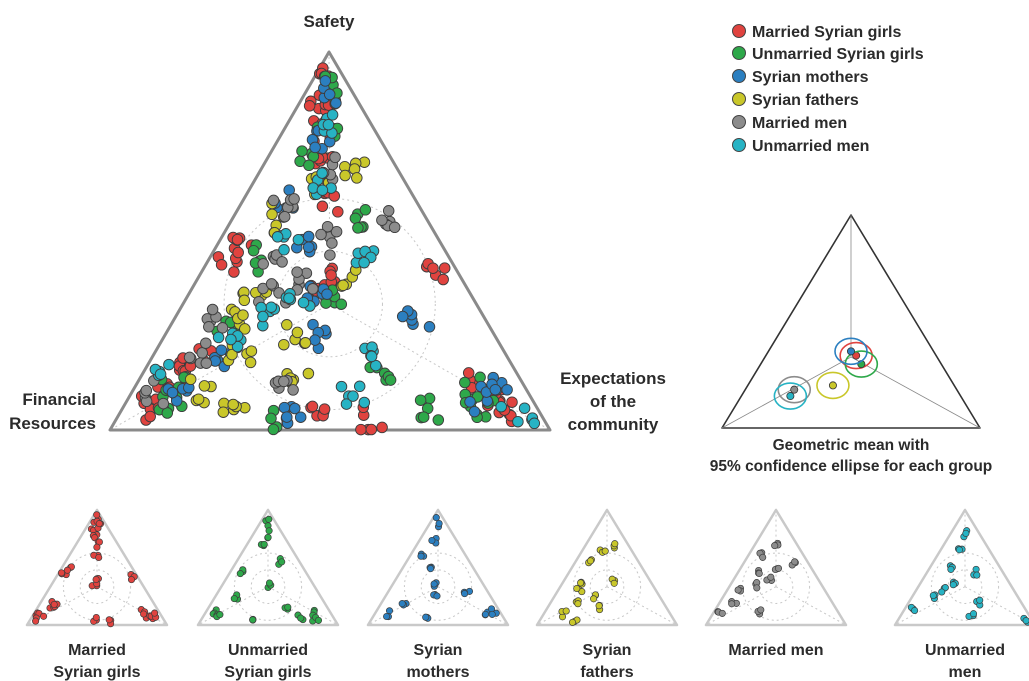 The image size is (1029, 681). I want to click on small-grid-3-spoke, so click(572, 606).